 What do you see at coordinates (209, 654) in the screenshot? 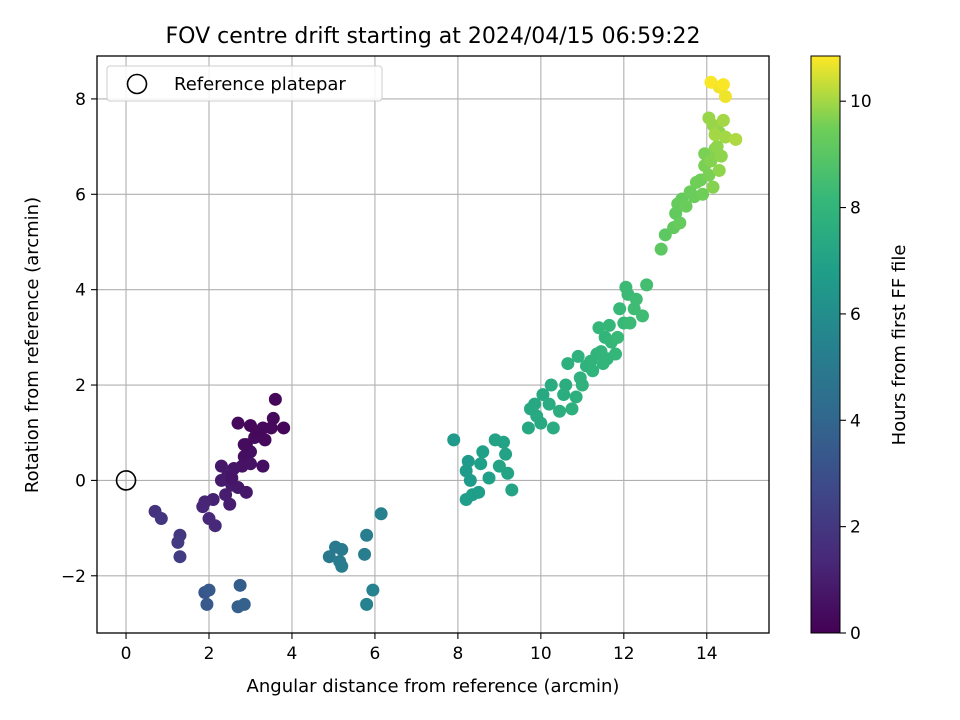
I see `x-tick-label-1: 2` at bounding box center [209, 654].